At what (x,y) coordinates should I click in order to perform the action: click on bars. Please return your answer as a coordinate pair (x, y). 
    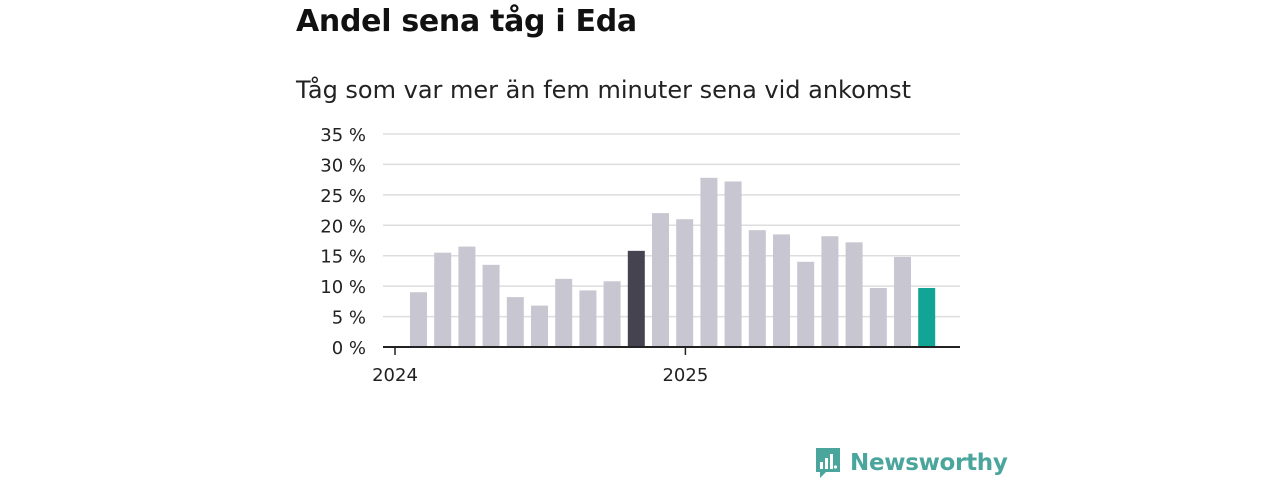
    Looking at the image, I should click on (673, 262).